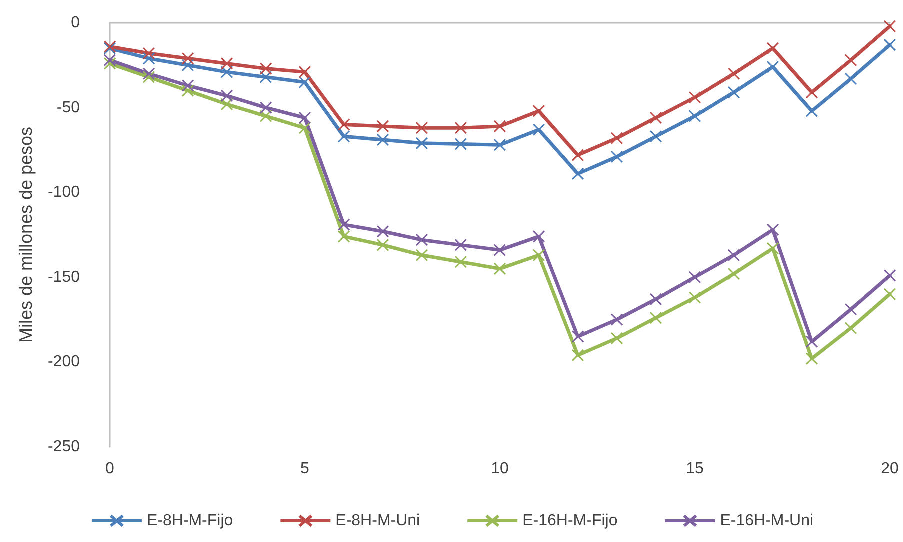 This screenshot has width=903, height=542. What do you see at coordinates (64, 362) in the screenshot?
I see `y-tick-label: -200` at bounding box center [64, 362].